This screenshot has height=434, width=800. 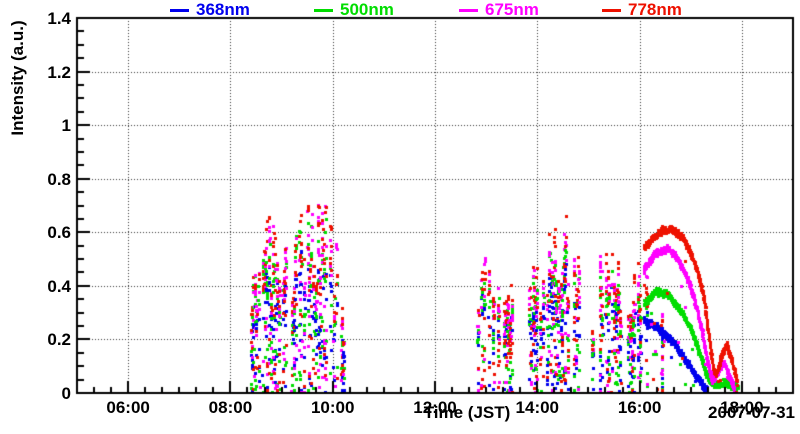 What do you see at coordinates (59, 286) in the screenshot?
I see `y-tick-label: 0.4` at bounding box center [59, 286].